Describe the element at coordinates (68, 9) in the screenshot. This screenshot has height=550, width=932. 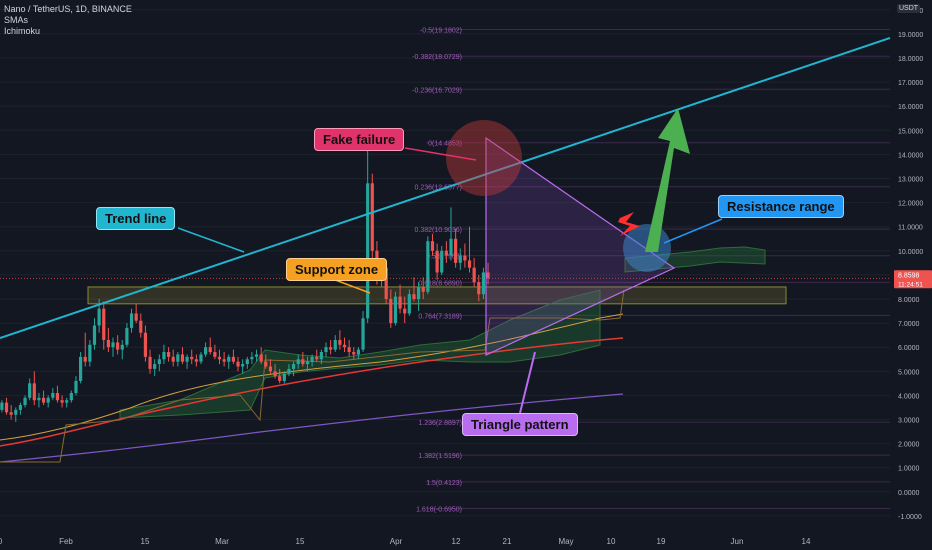
I see `symbol-title: Nano / TetherUS, 1D, BINANCE` at that location.